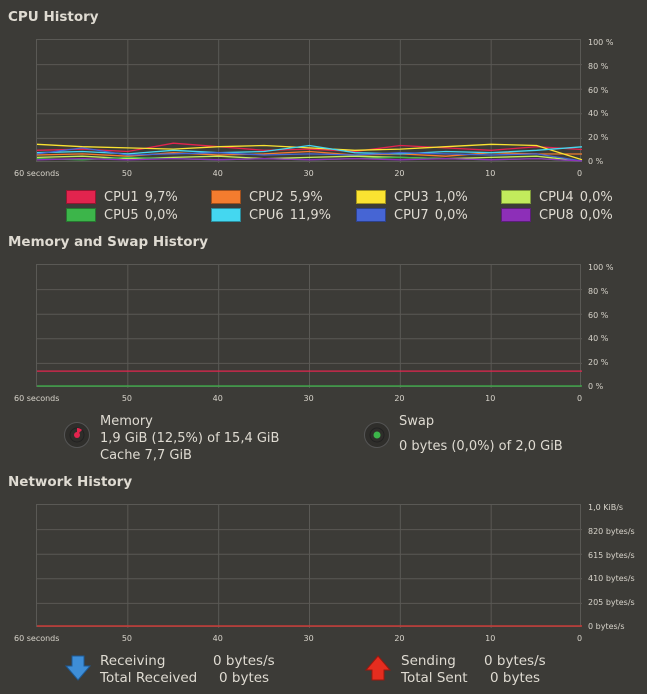 The height and width of the screenshot is (694, 647). I want to click on memory-x-tick-label: 0, so click(580, 398).